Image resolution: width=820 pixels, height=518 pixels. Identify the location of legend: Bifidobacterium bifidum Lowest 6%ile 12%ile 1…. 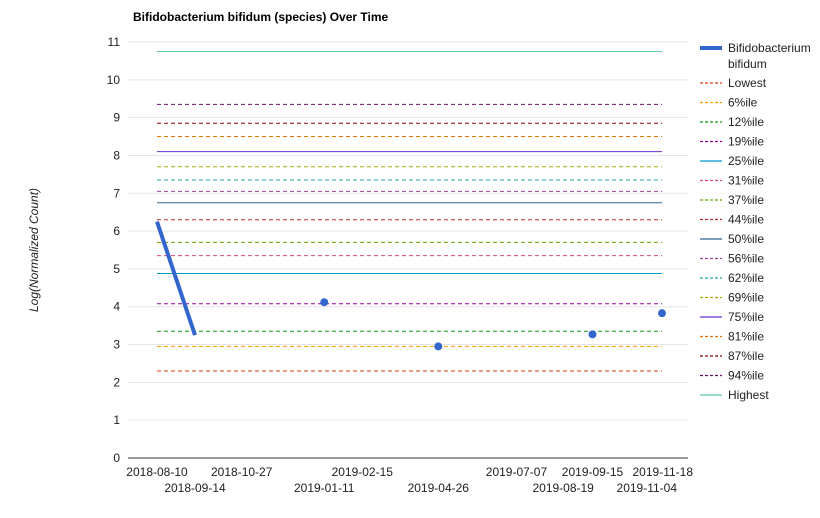
(755, 221).